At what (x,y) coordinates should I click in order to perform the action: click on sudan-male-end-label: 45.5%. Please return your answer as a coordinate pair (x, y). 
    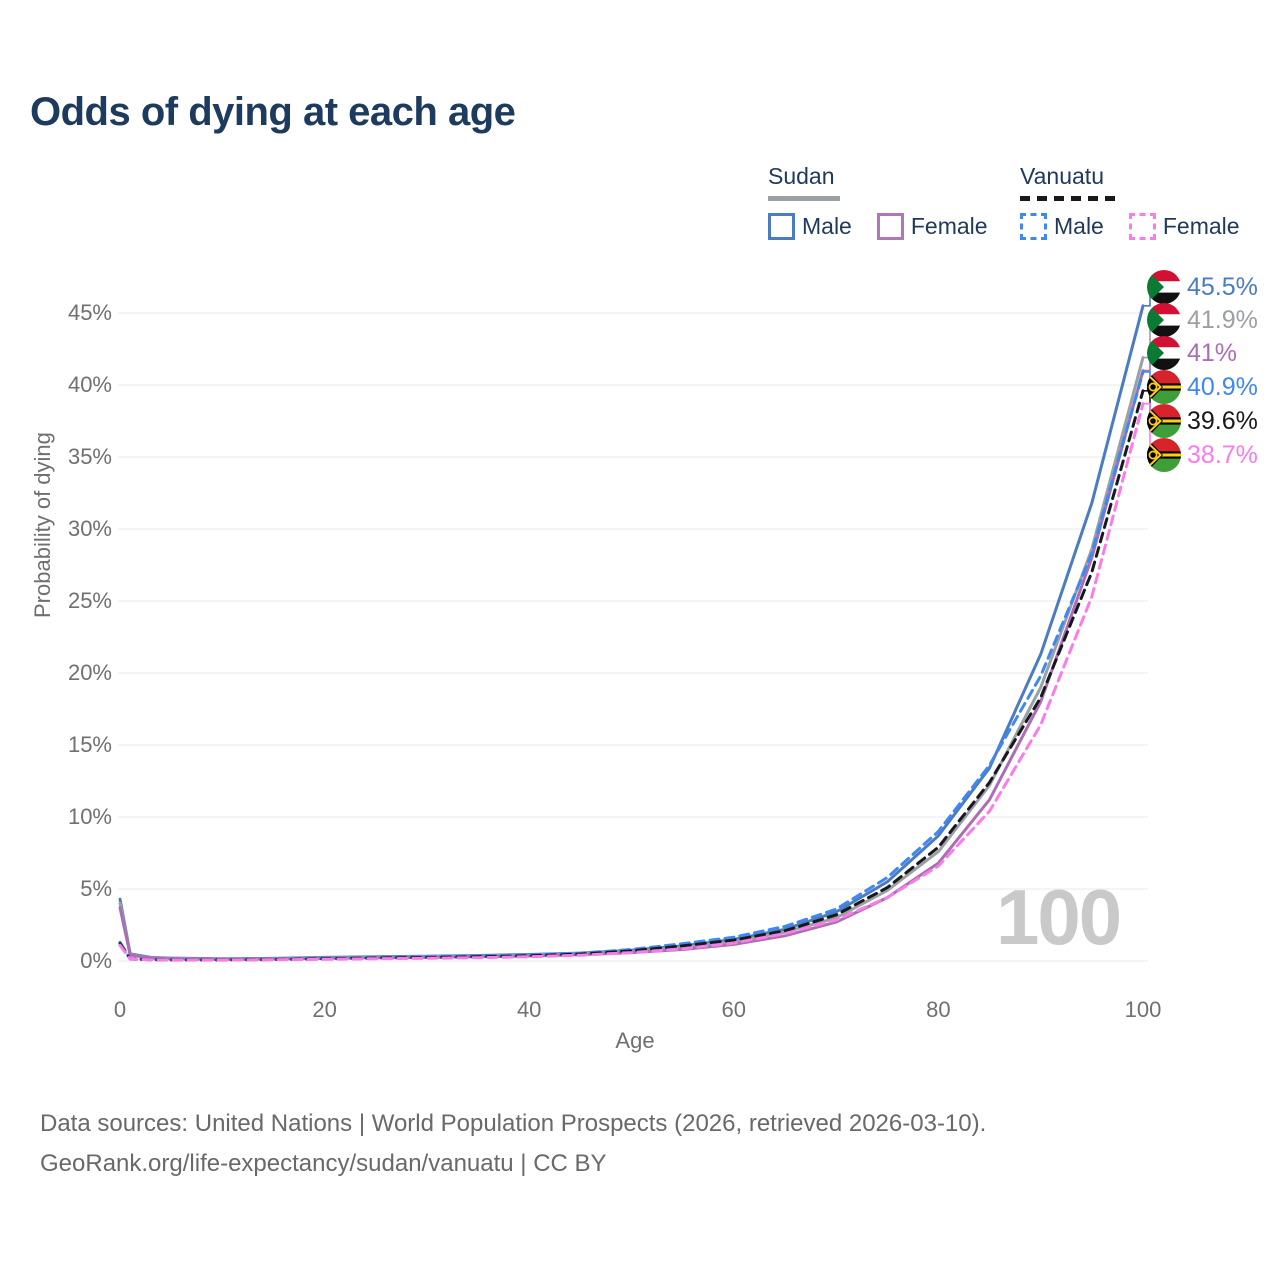
    Looking at the image, I should click on (1202, 287).